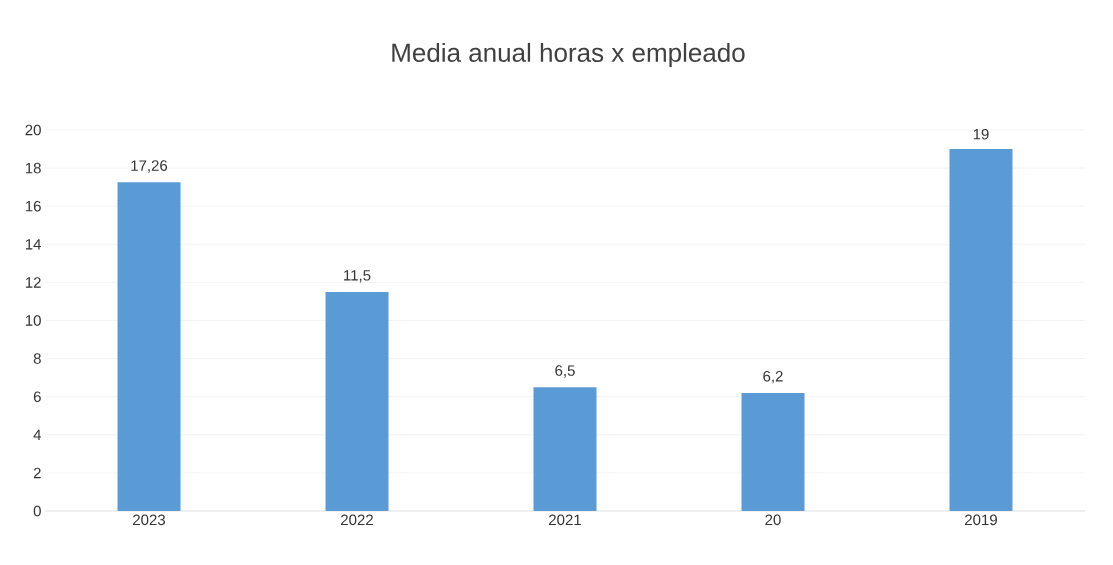 This screenshot has height=565, width=1113. Describe the element at coordinates (37, 358) in the screenshot. I see `y-tick-label: 8` at that location.